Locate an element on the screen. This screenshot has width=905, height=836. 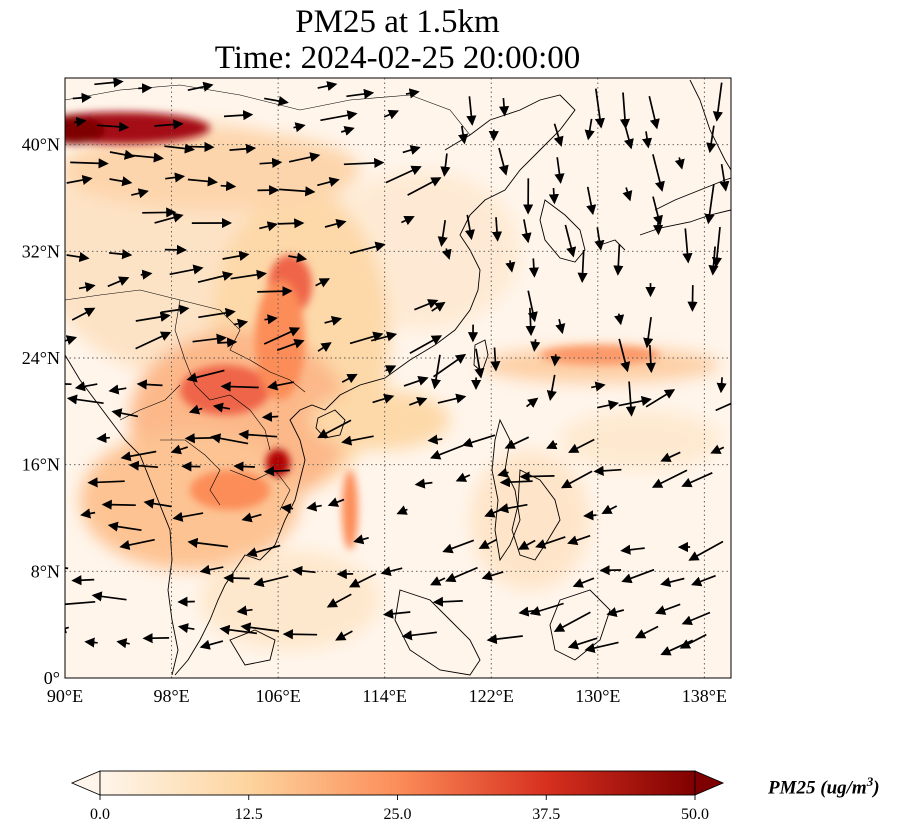
y-tick-label: 40°N is located at coordinates (41, 145).